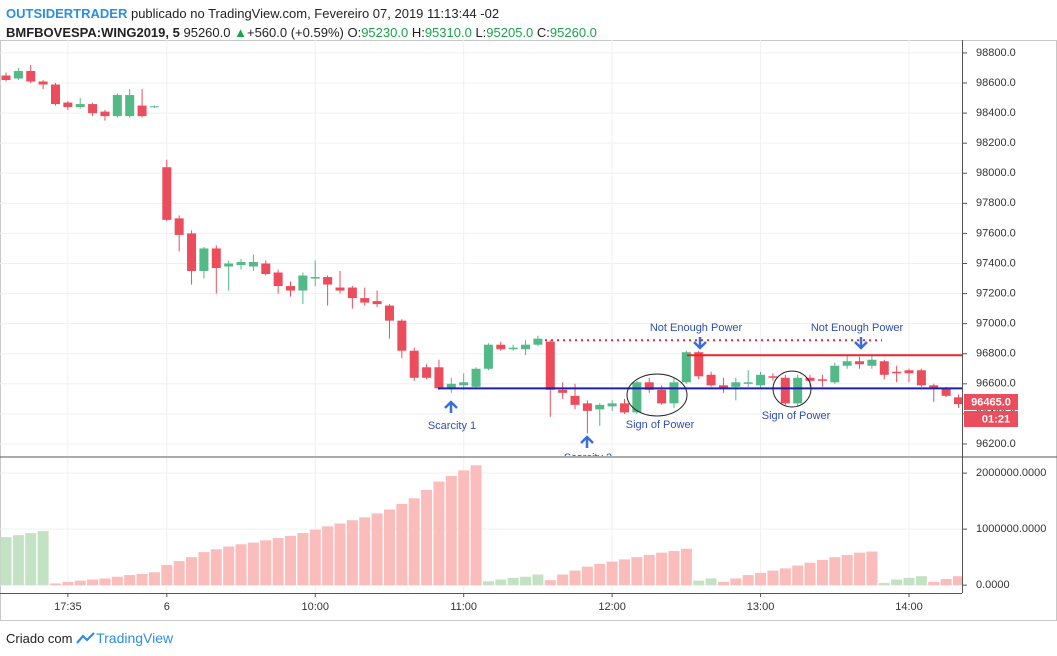  Describe the element at coordinates (996, 143) in the screenshot. I see `y-tick-label: 98200.0` at that location.